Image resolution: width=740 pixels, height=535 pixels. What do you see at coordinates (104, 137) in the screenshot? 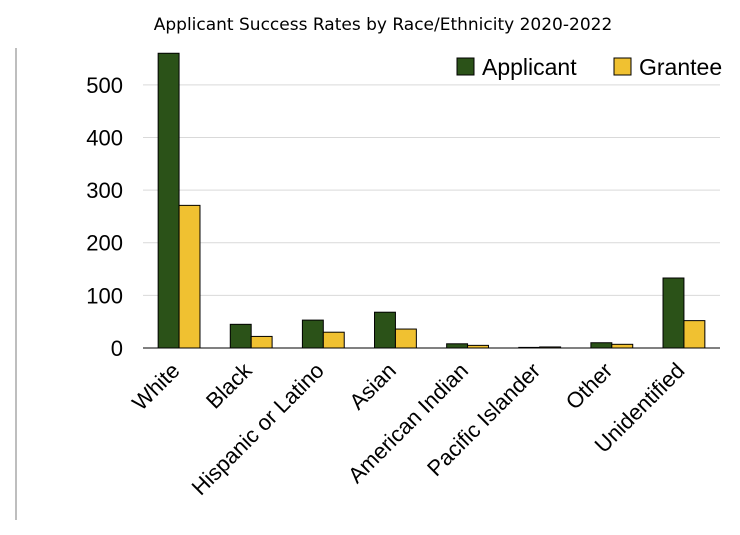
I see `y-tick-label: 400` at bounding box center [104, 137].